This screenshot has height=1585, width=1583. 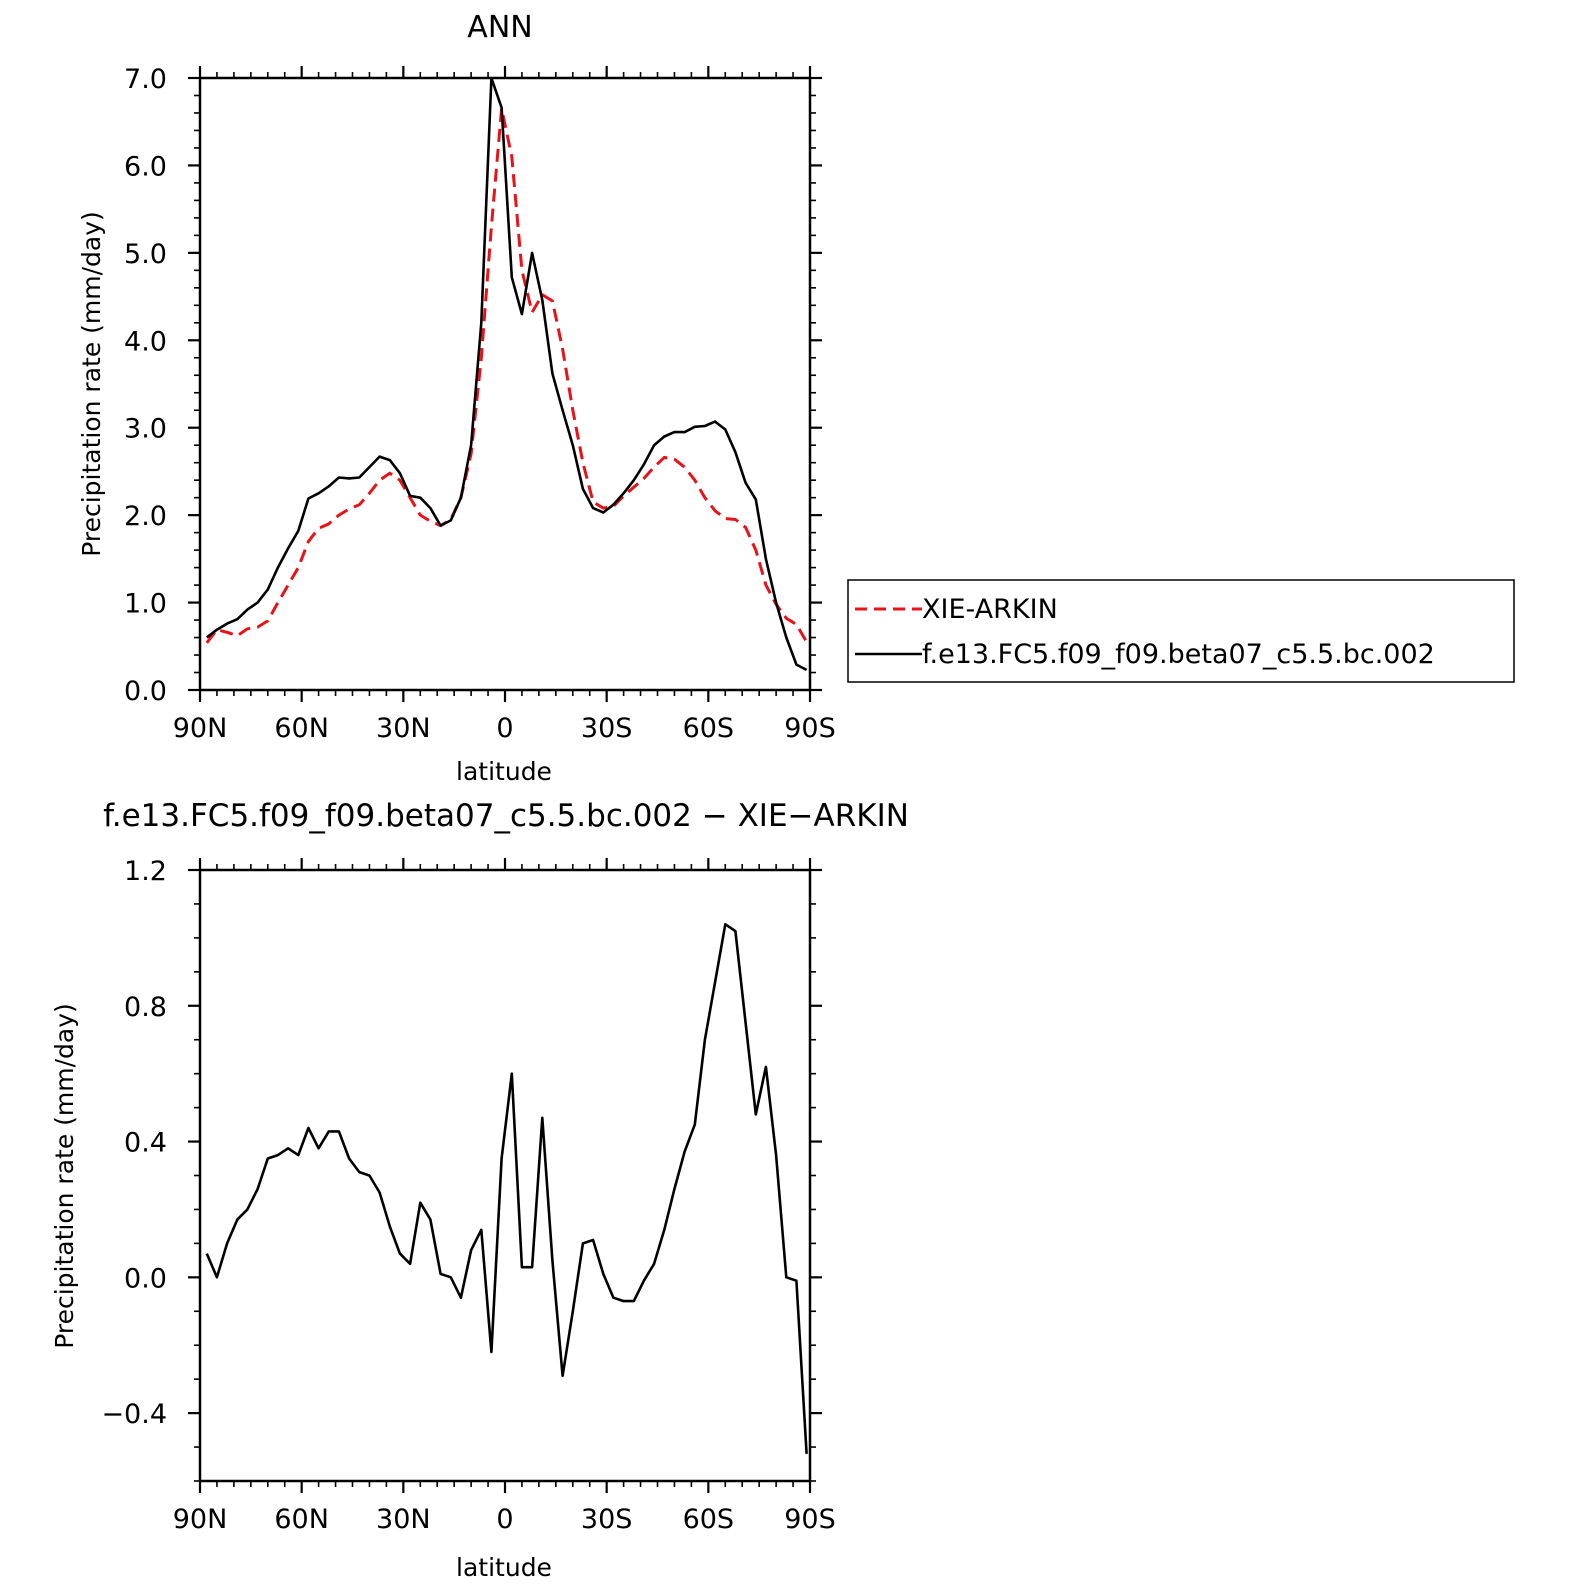 What do you see at coordinates (1178, 654) in the screenshot?
I see `legend-label-model: f.e13.FC5.f09_f09.beta07_c5.5.bc.002` at bounding box center [1178, 654].